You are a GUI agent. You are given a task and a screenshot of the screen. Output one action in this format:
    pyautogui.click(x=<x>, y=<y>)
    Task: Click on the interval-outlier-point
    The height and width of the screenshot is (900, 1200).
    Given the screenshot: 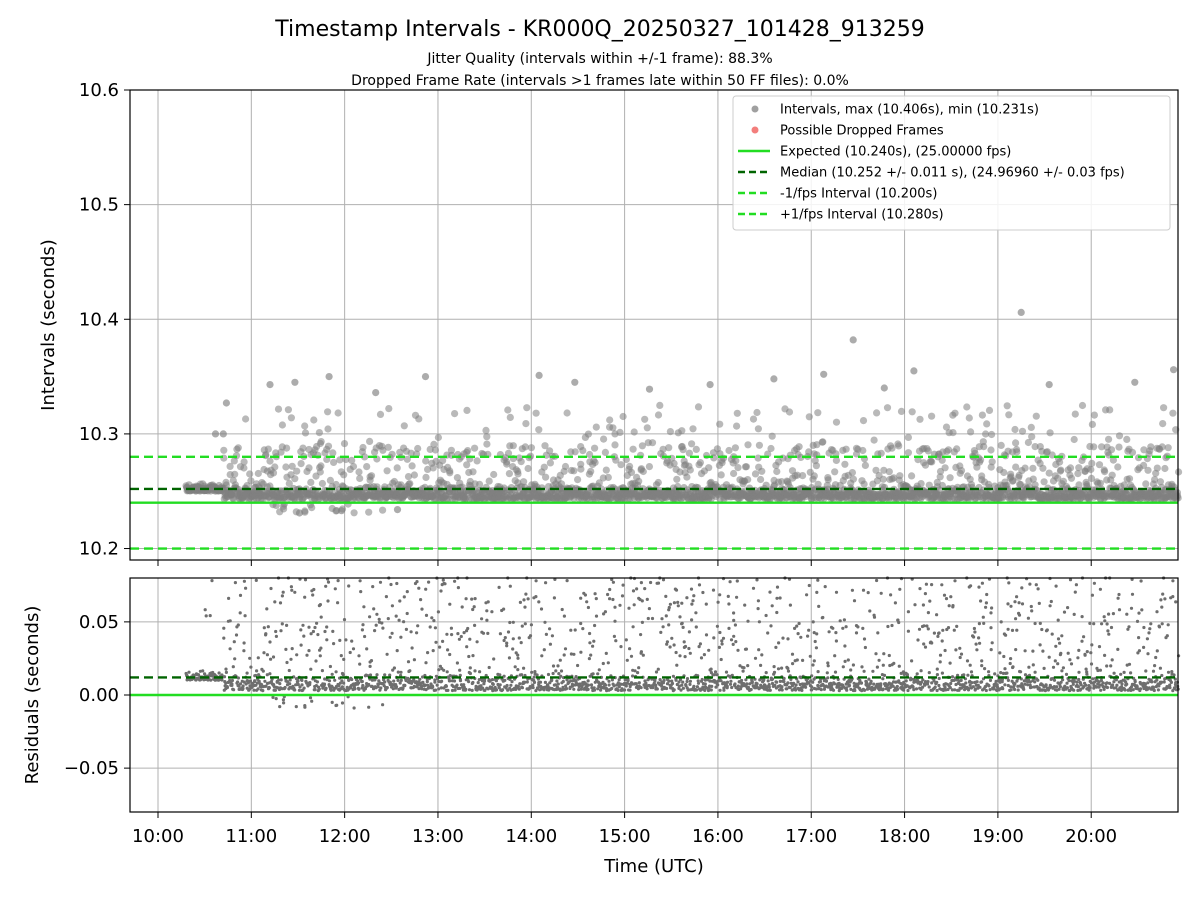 What is the action you would take?
    pyautogui.click(x=1135, y=382)
    